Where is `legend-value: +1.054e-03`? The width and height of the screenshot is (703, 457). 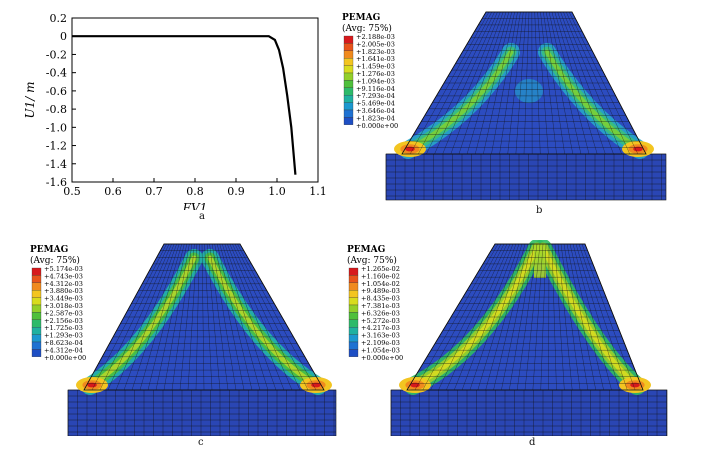
legend-value: +1.054e-03 is located at coordinates (380, 350).